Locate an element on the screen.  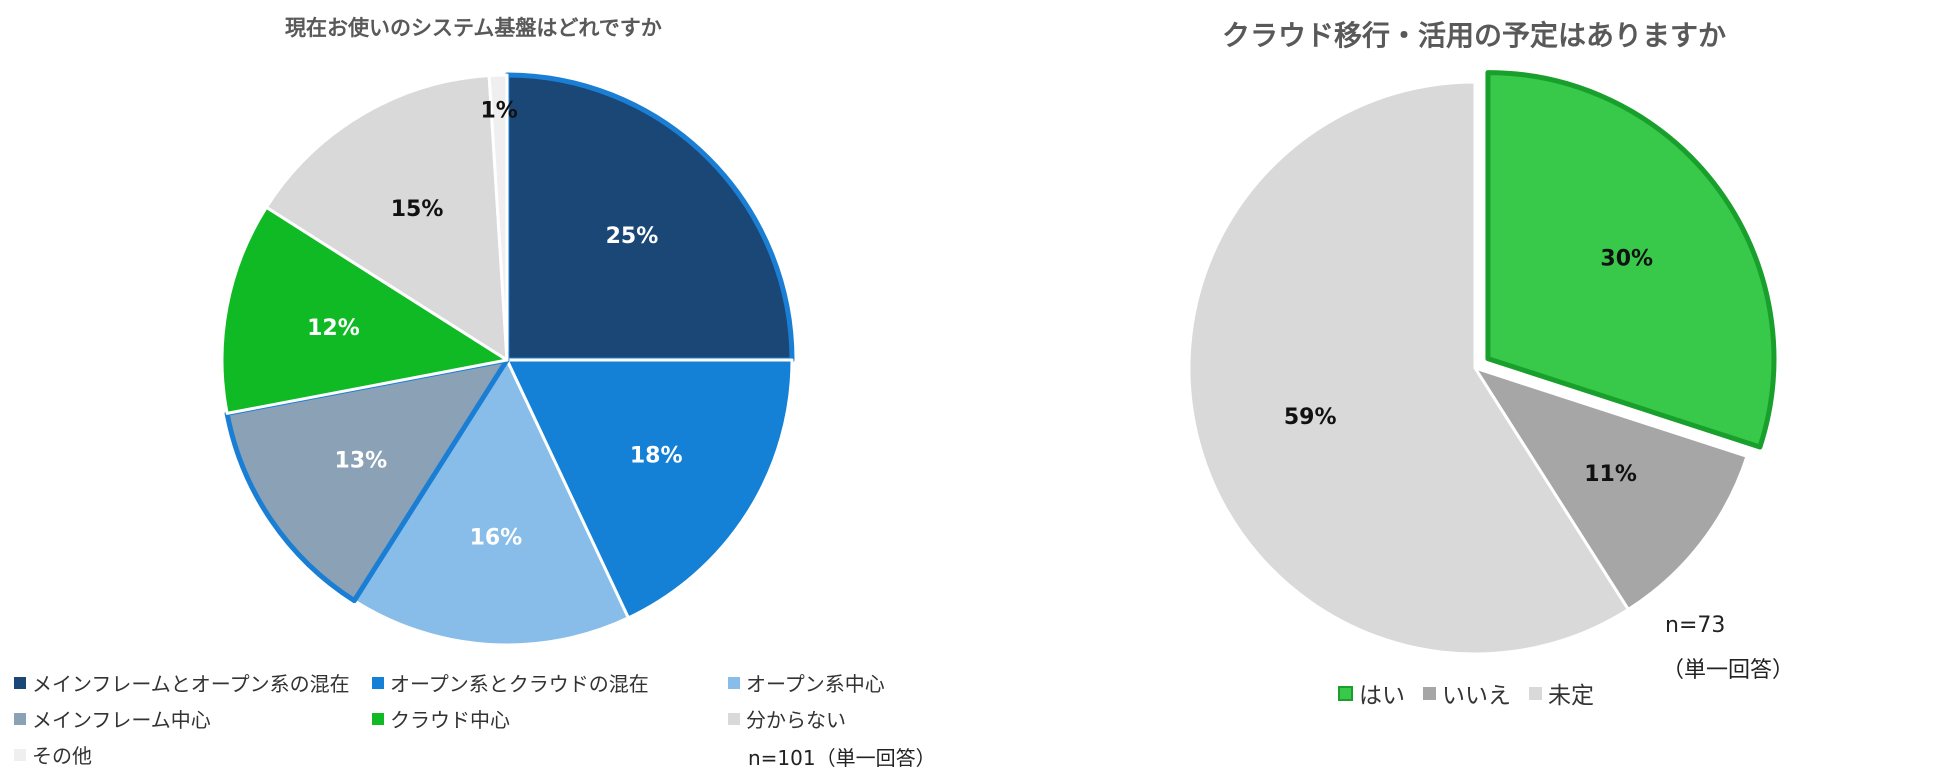
left-pie-label-3: 13% is located at coordinates (361, 460).